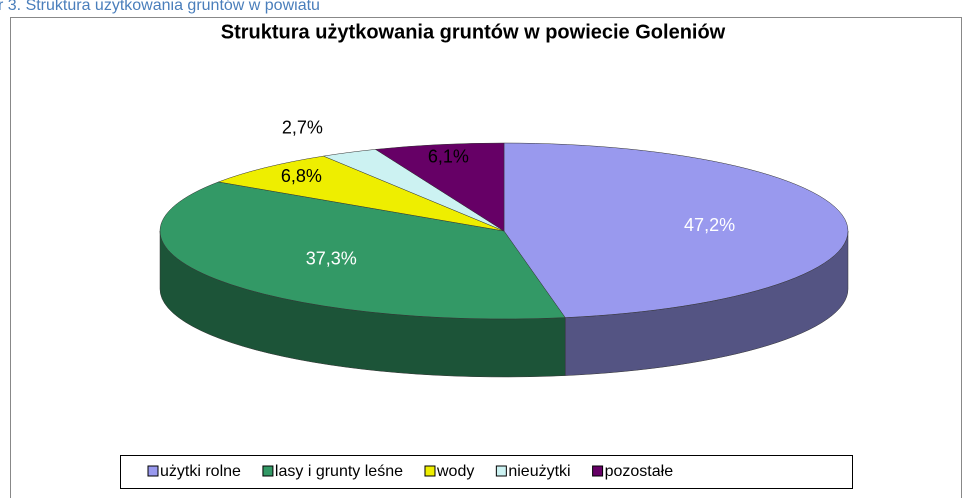  I want to click on data-label: 6,8%, so click(301, 176).